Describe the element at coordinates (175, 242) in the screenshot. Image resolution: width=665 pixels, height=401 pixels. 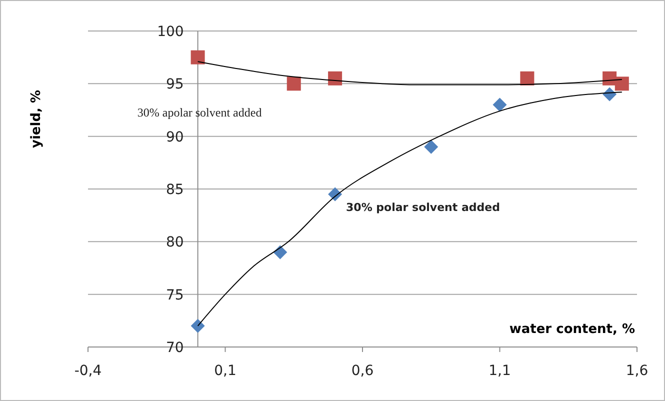
I see `y-tick-label: 80` at that location.